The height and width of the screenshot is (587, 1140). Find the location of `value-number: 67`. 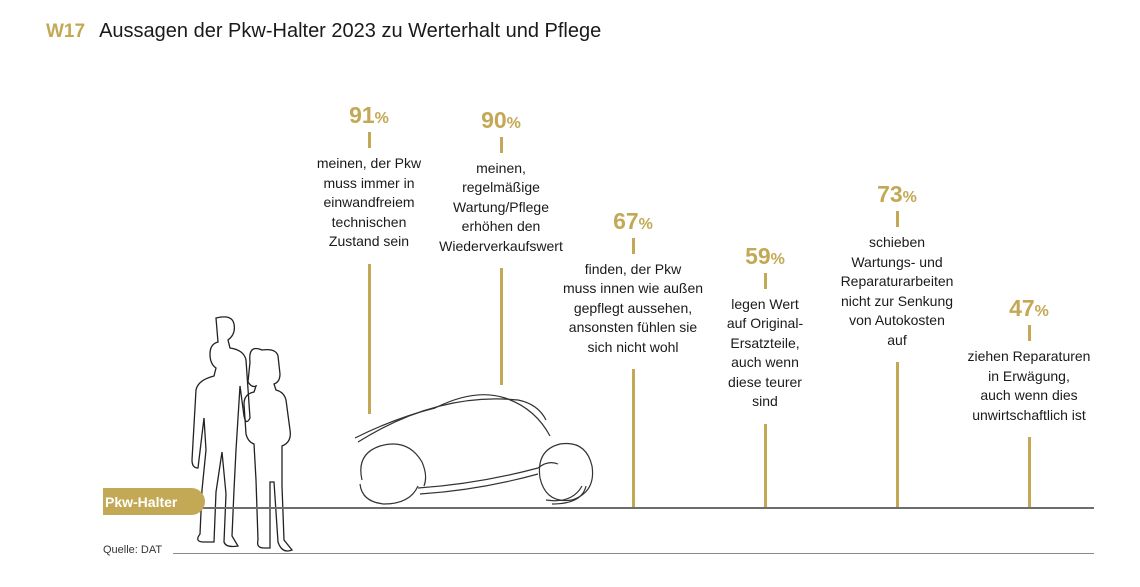

value-number: 67 is located at coordinates (626, 220).